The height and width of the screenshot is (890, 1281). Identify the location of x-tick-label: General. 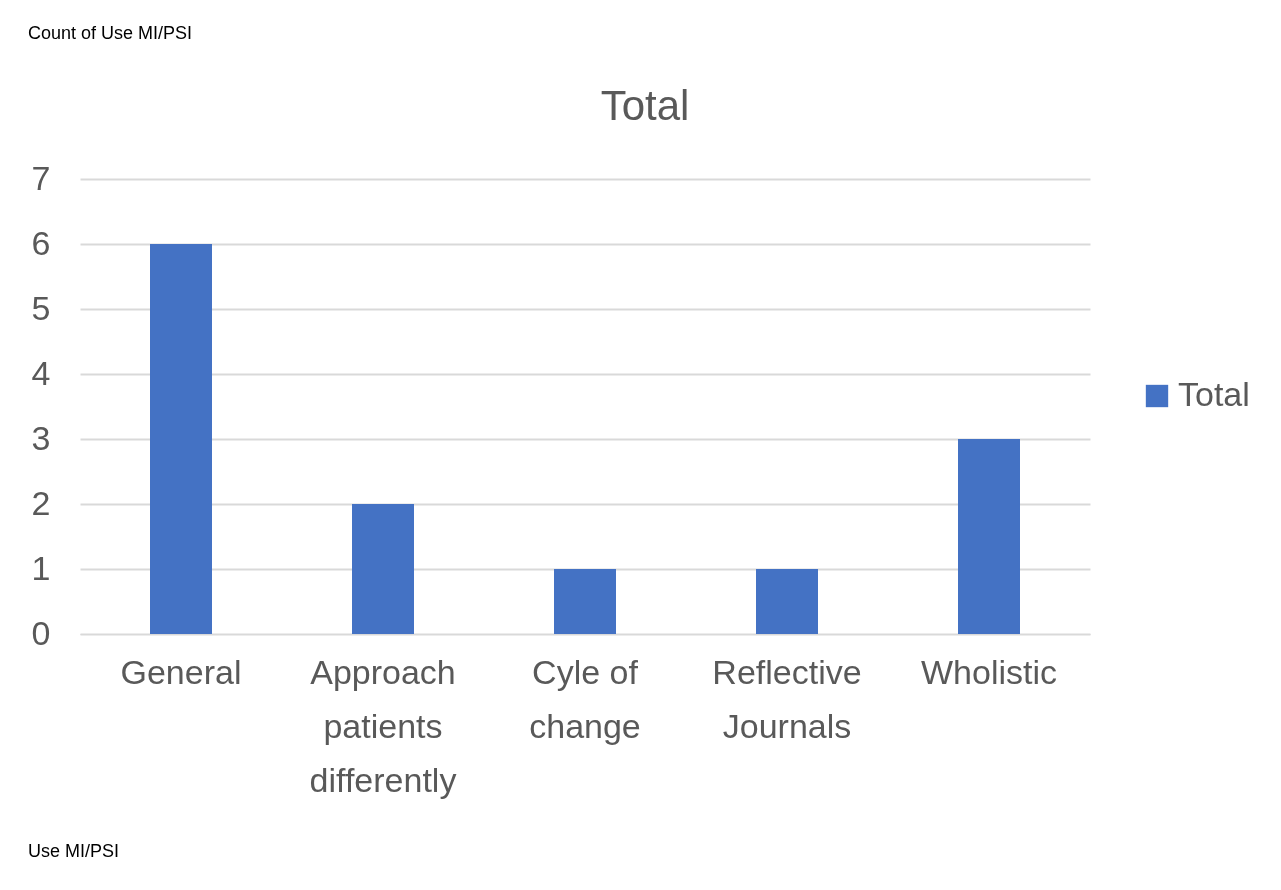
(181, 671).